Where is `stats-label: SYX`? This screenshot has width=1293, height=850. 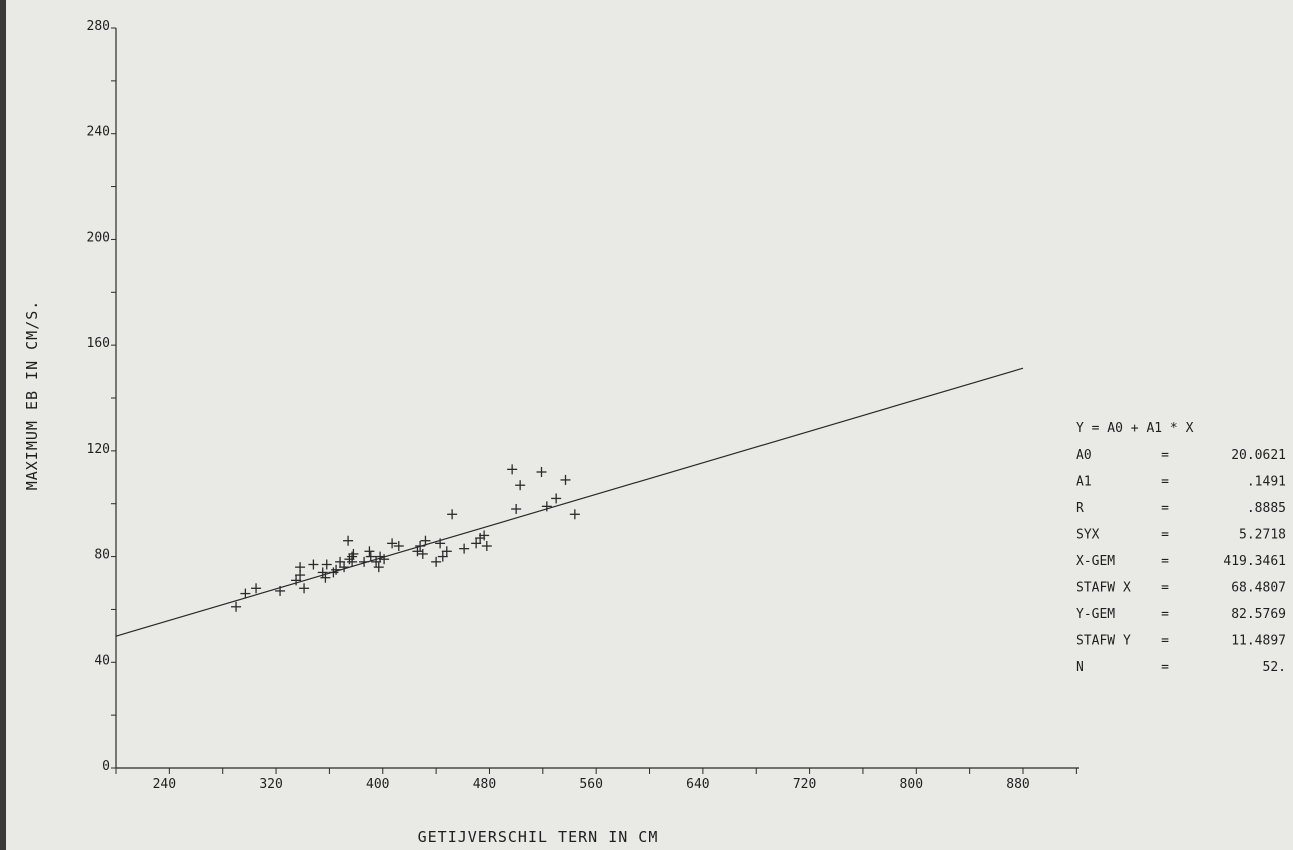 stats-label: SYX is located at coordinates (1088, 535).